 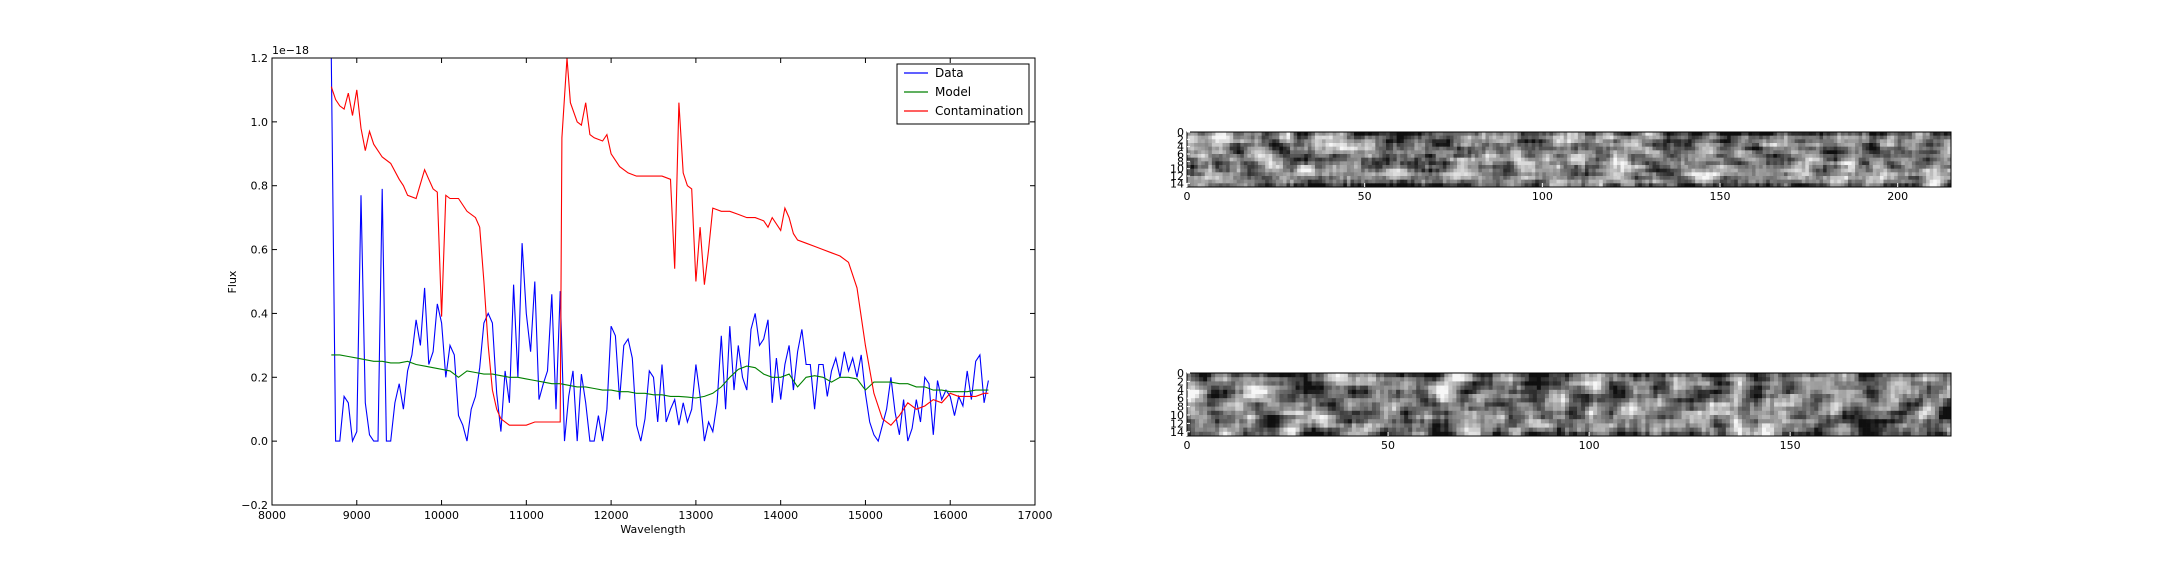 I want to click on y-tick-label: 1.2, so click(x=260, y=58).